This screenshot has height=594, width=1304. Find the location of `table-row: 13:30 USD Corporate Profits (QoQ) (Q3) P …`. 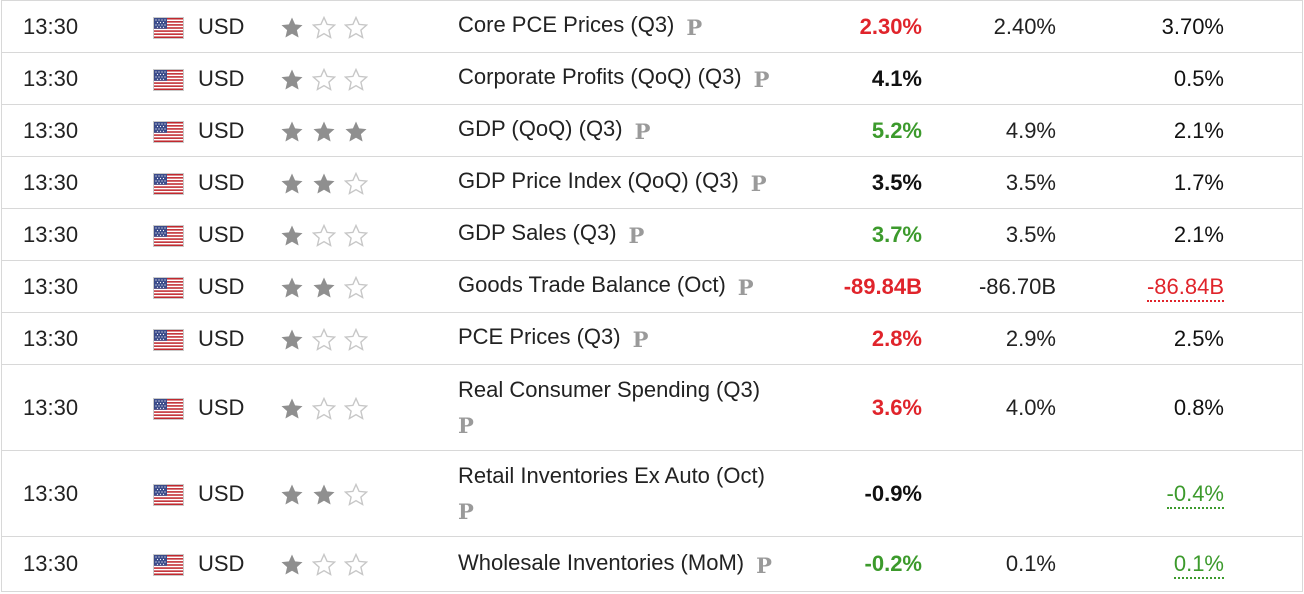

table-row: 13:30 USD Corporate Profits (QoQ) (Q3) P … is located at coordinates (652, 78).